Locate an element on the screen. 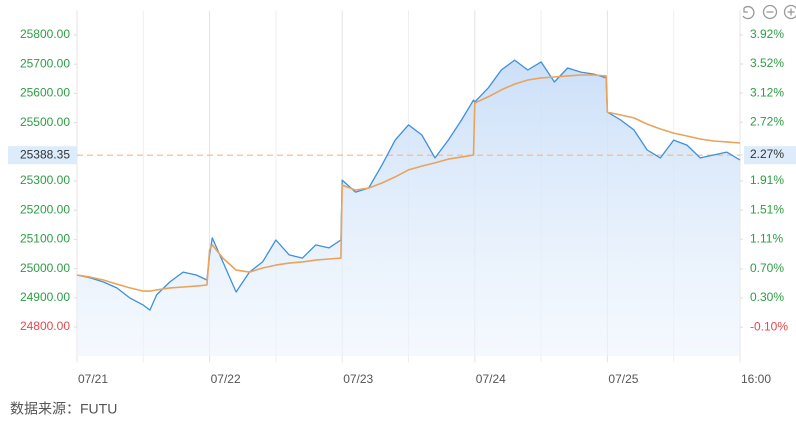 This screenshot has width=796, height=426. y2-tick-label: 1.11% is located at coordinates (766, 238).